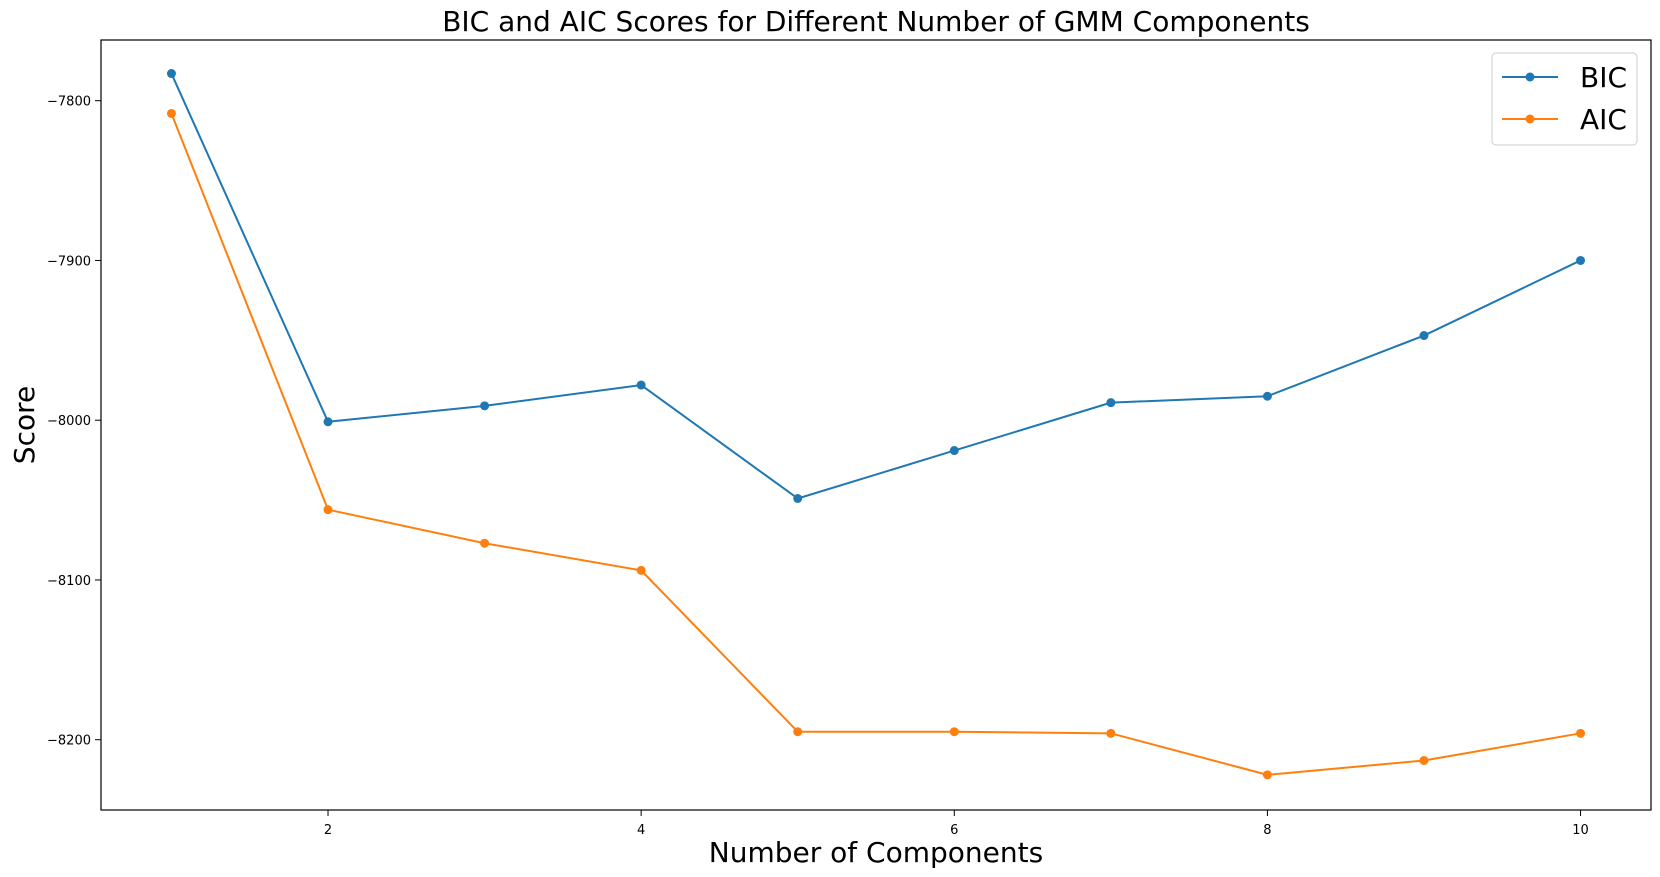 This screenshot has height=877, width=1660. Describe the element at coordinates (1530, 119) in the screenshot. I see `legend-aic-marker` at that location.